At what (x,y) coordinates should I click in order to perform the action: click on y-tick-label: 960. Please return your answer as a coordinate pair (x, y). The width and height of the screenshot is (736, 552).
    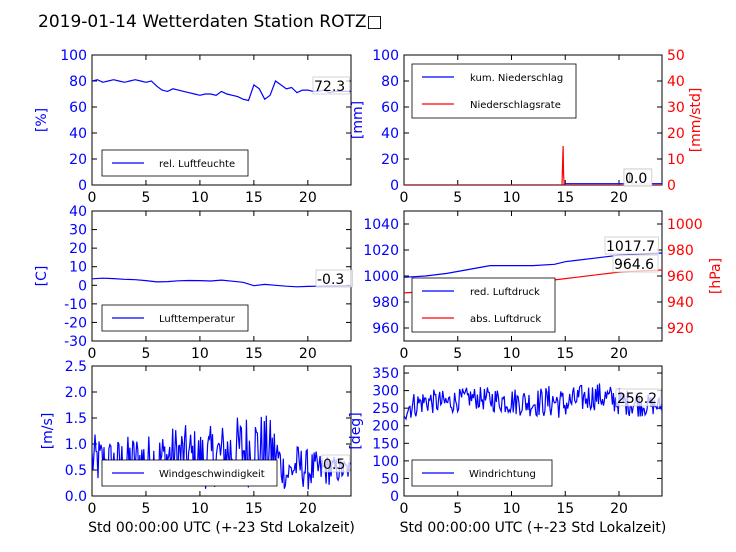
    Looking at the image, I should click on (385, 329).